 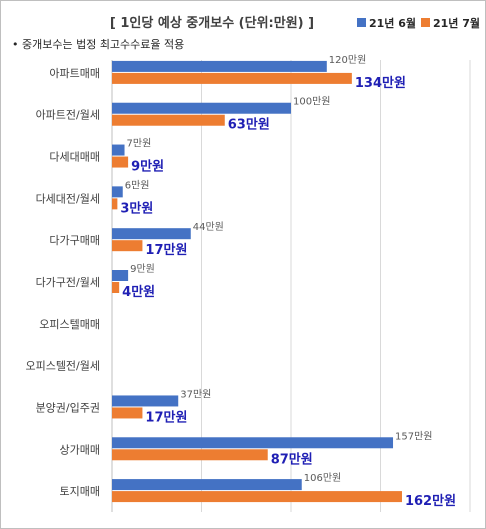 What do you see at coordinates (68, 198) in the screenshot?
I see `category-label: 다세대전/월세` at bounding box center [68, 198].